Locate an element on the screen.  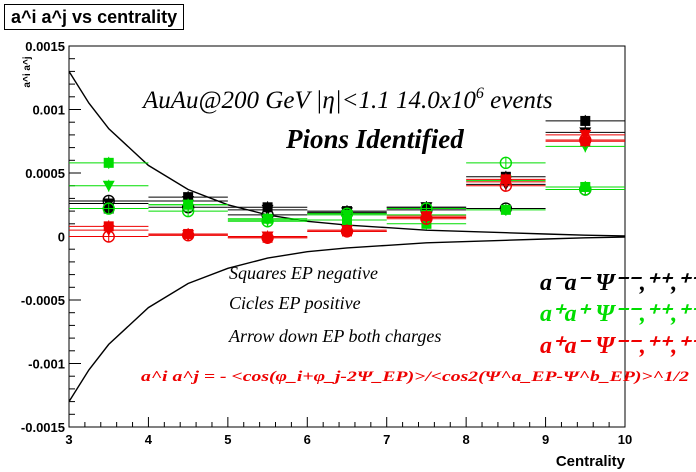
legend-squares: Squares EP negative is located at coordinates (303, 273).